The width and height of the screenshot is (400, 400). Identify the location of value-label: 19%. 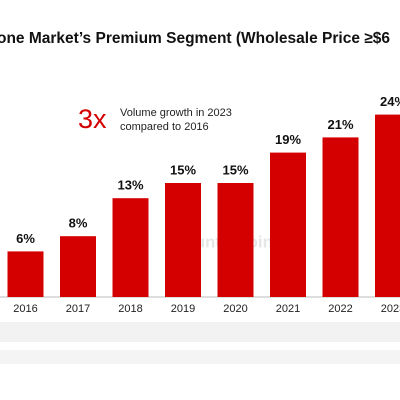
(288, 139).